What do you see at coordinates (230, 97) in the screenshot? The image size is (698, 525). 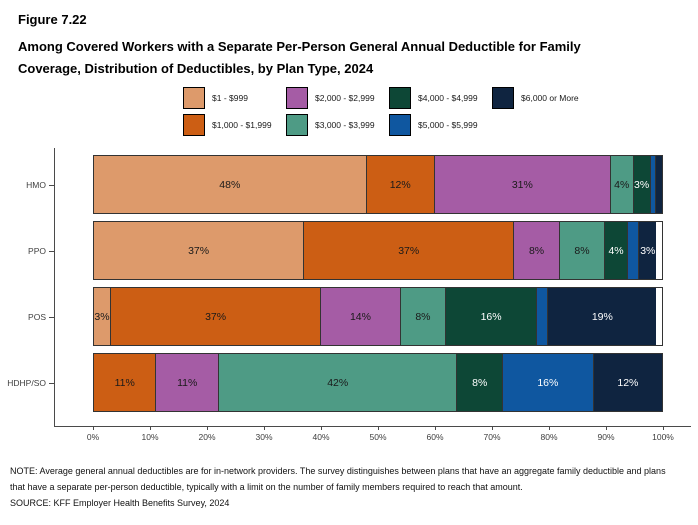 I see `legend-label: $1 - $999` at bounding box center [230, 97].